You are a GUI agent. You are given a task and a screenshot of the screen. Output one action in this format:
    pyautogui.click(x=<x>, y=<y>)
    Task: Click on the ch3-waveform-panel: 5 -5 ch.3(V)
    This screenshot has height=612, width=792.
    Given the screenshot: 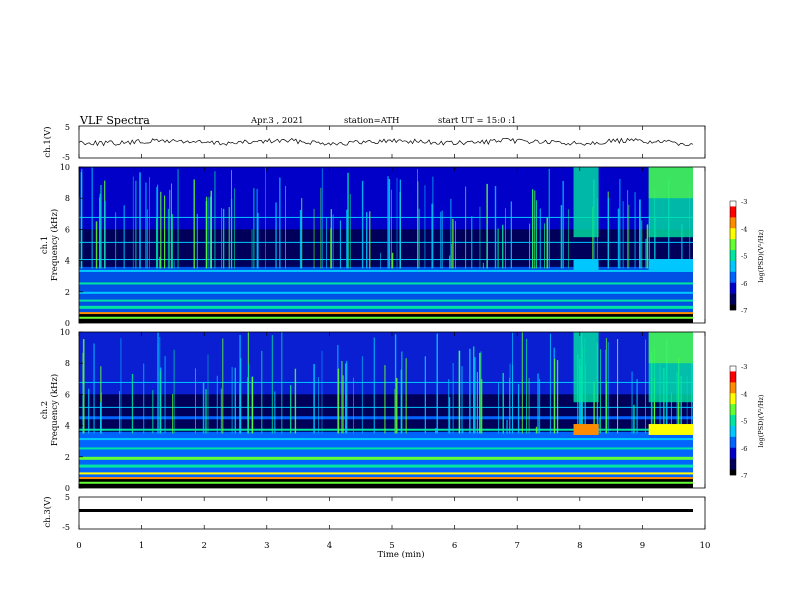 What is the action you would take?
    pyautogui.click(x=374, y=512)
    